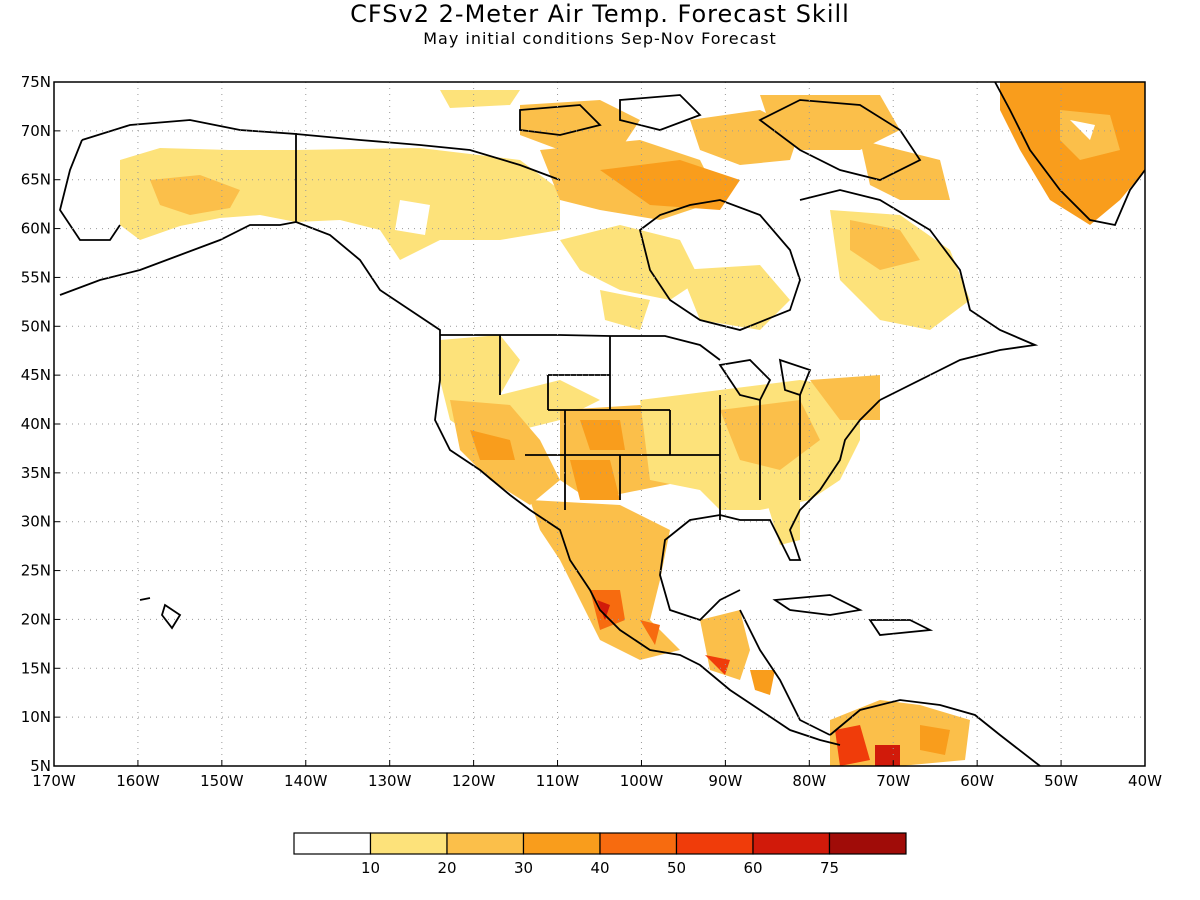 Image resolution: width=1200 pixels, height=900 pixels. Describe the element at coordinates (523, 868) in the screenshot. I see `legend-label: 30` at that location.